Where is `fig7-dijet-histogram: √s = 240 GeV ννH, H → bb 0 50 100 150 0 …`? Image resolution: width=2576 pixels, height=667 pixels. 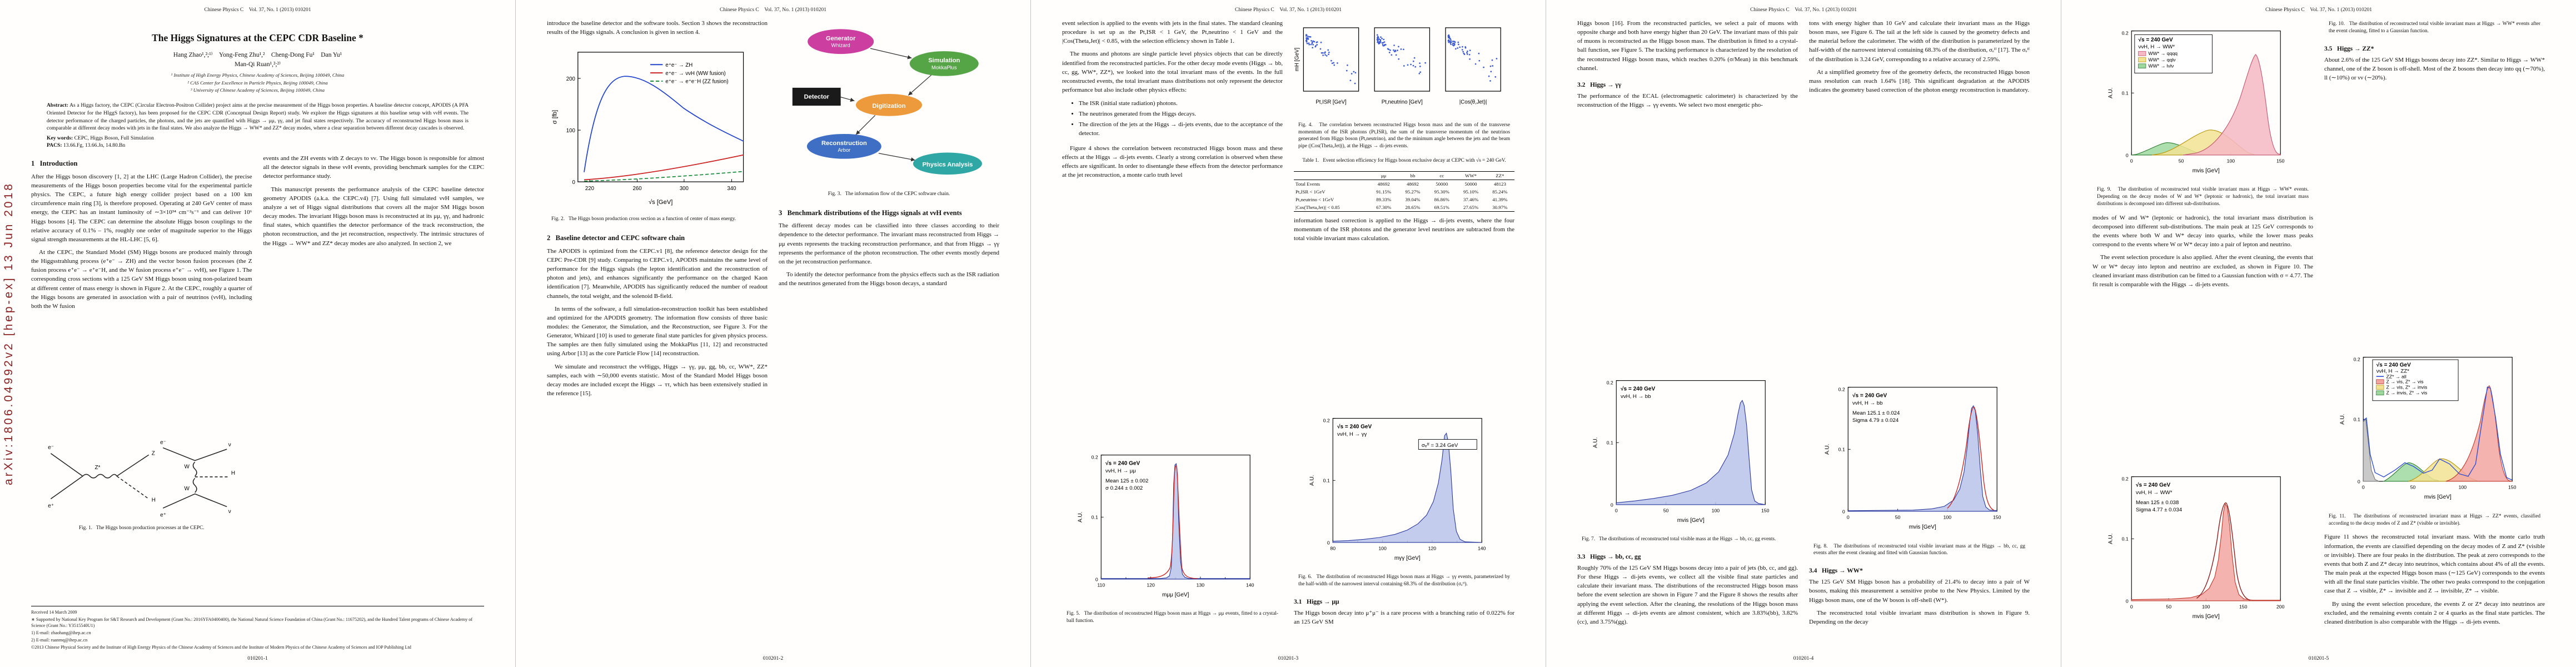 fig7-dijet-histogram: √s = 240 GeV ννH, H → bb 0 50 100 150 0 … is located at coordinates (1680, 452).